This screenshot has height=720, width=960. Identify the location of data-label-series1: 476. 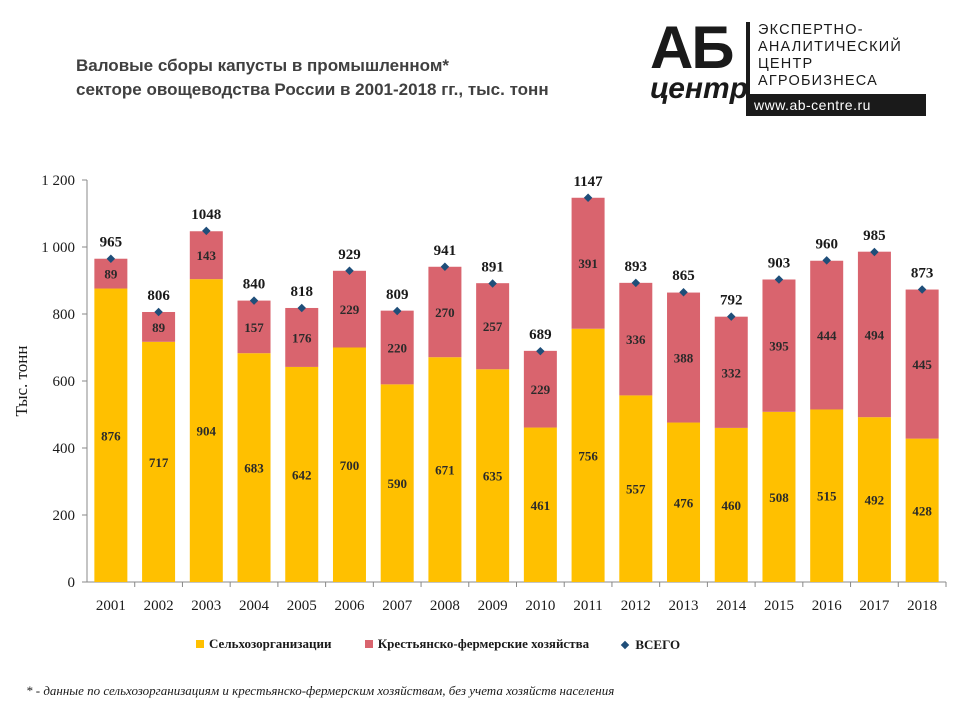
(684, 502).